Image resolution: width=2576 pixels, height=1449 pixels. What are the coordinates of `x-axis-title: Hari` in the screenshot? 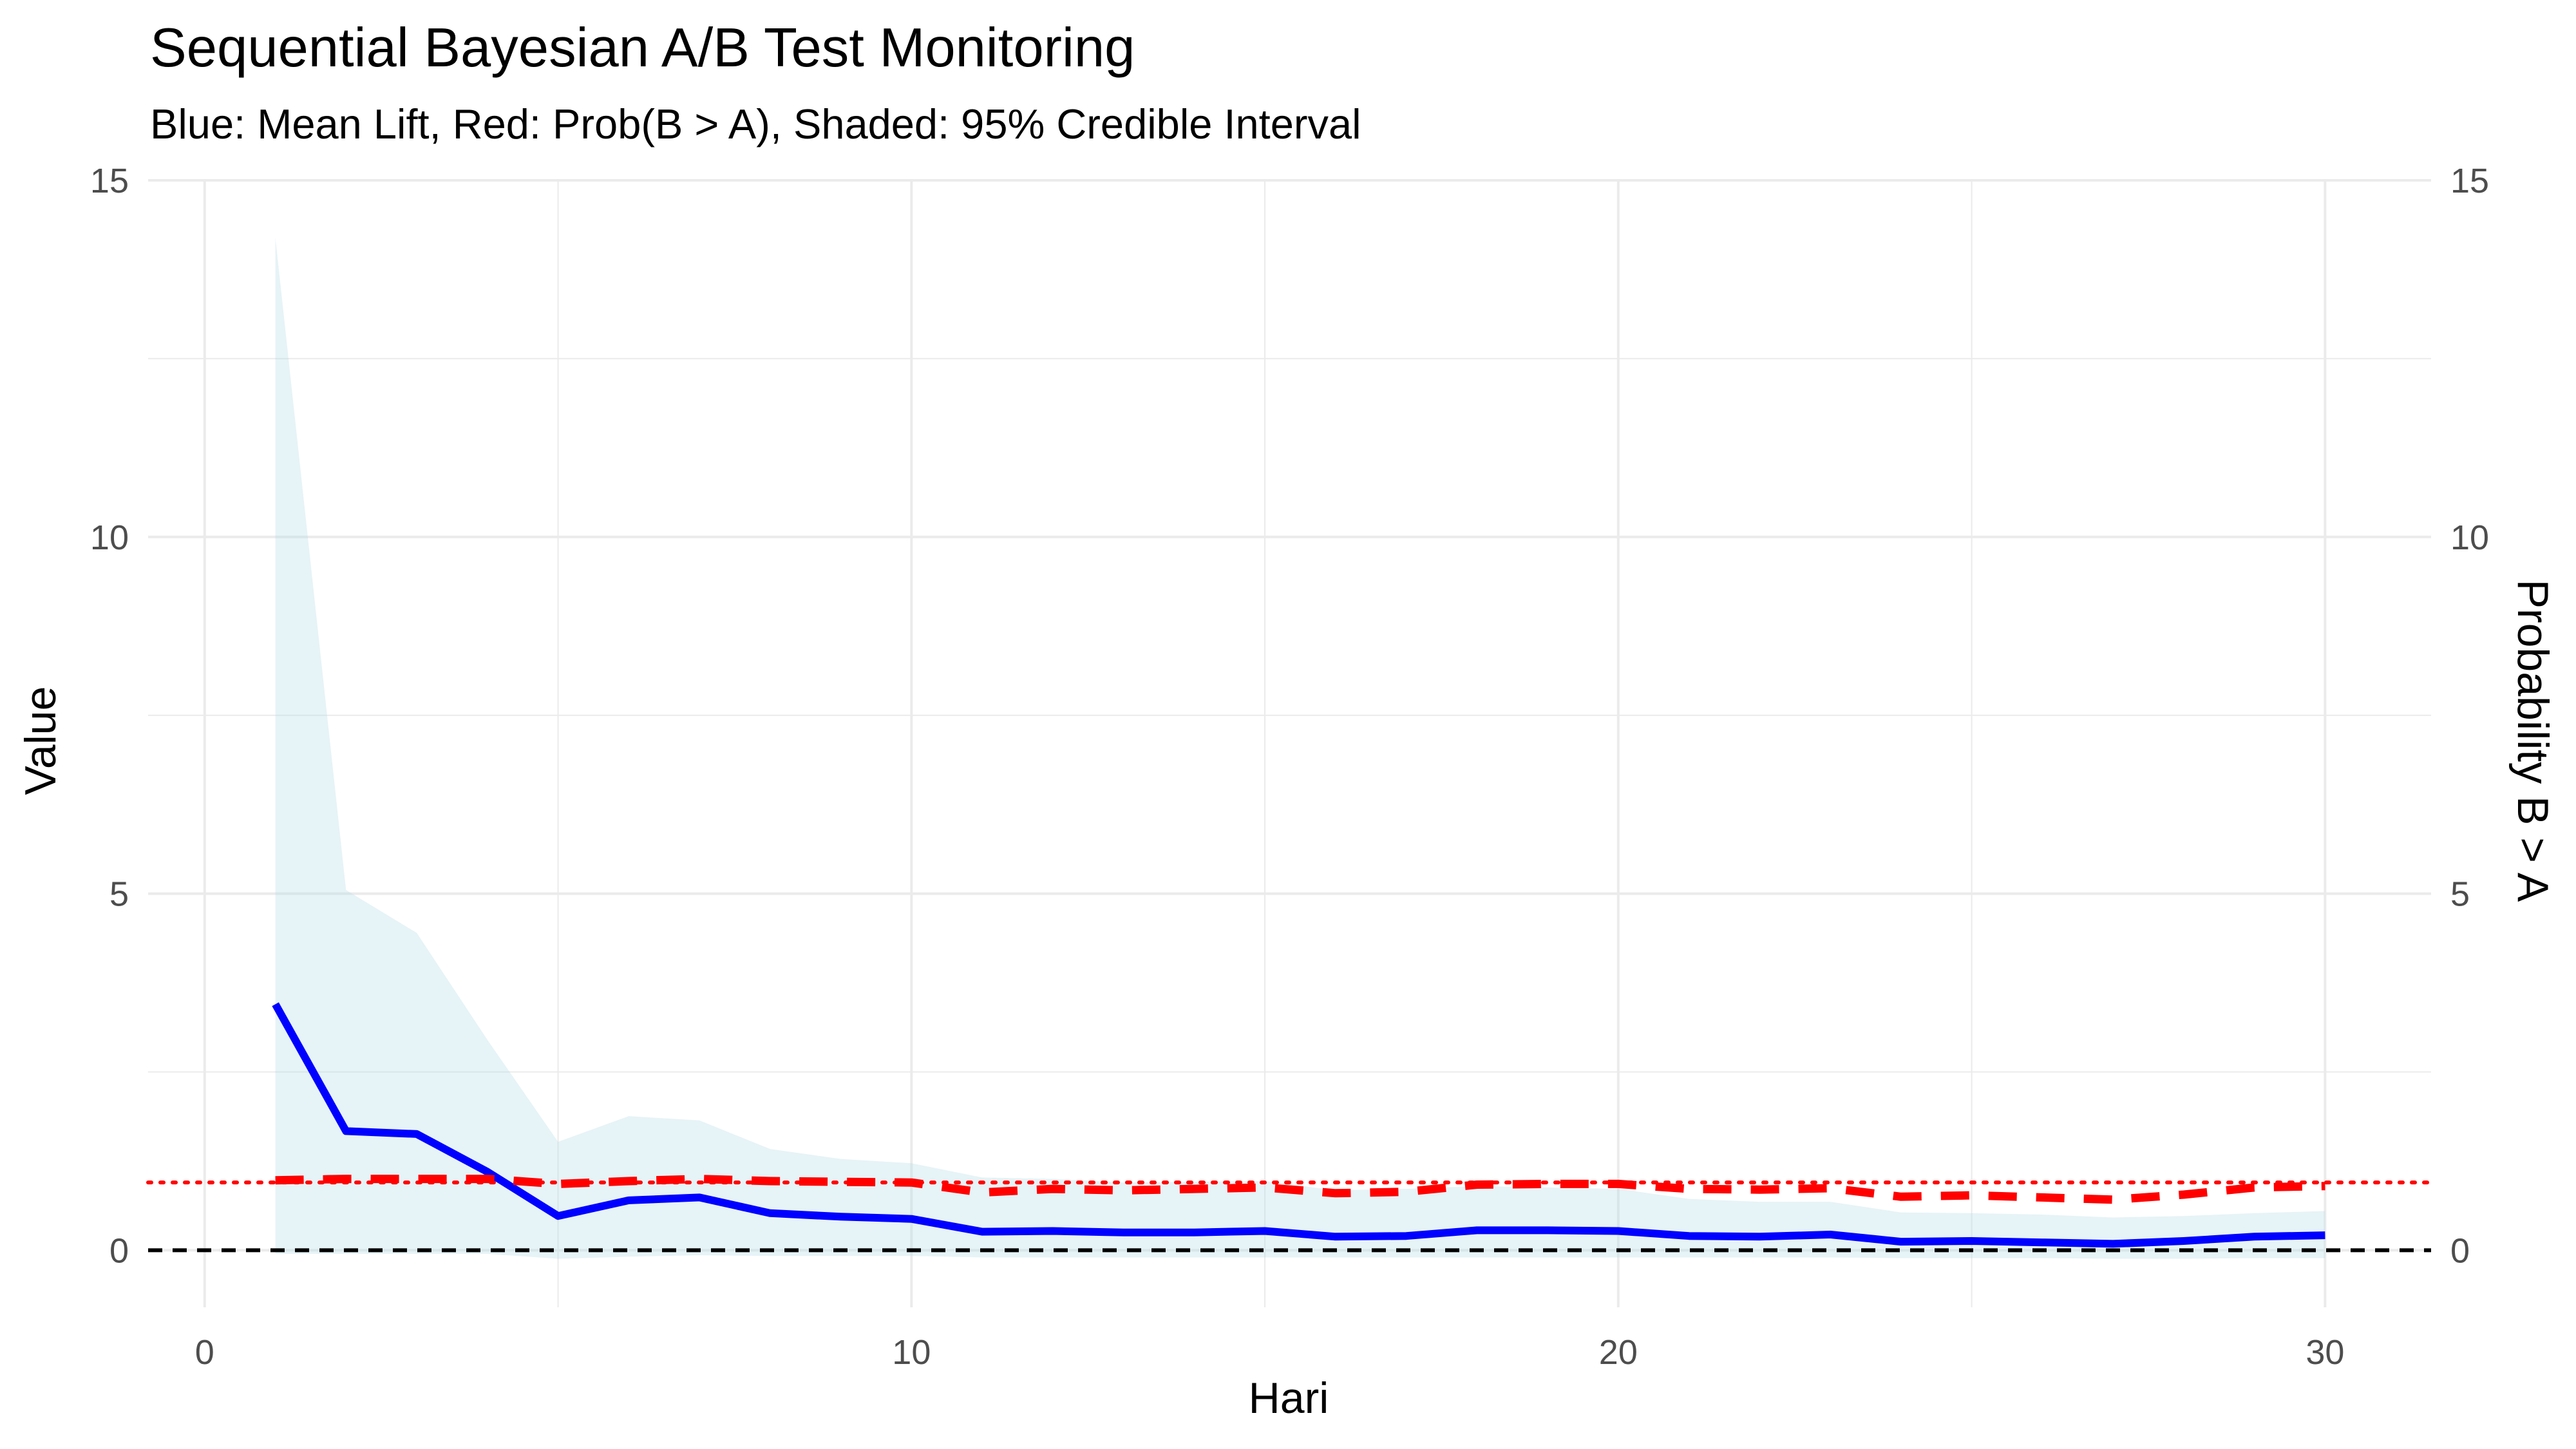 It's located at (1289, 1399).